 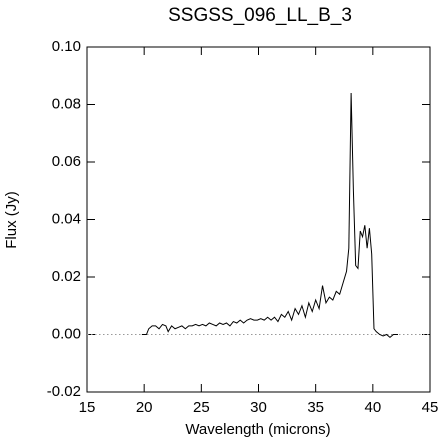 I want to click on x-tick-label: 15, so click(x=87, y=407).